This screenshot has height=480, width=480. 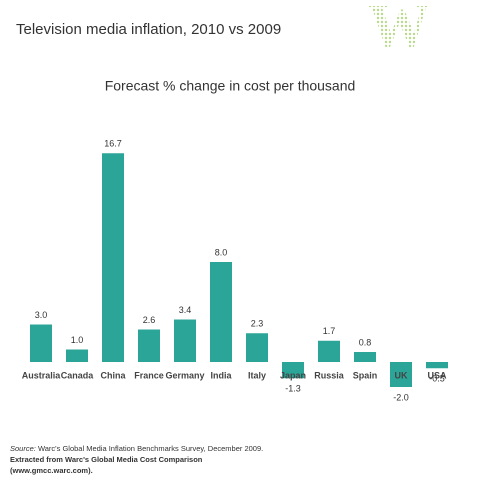 What do you see at coordinates (293, 375) in the screenshot?
I see `x-tick-label: Japan` at bounding box center [293, 375].